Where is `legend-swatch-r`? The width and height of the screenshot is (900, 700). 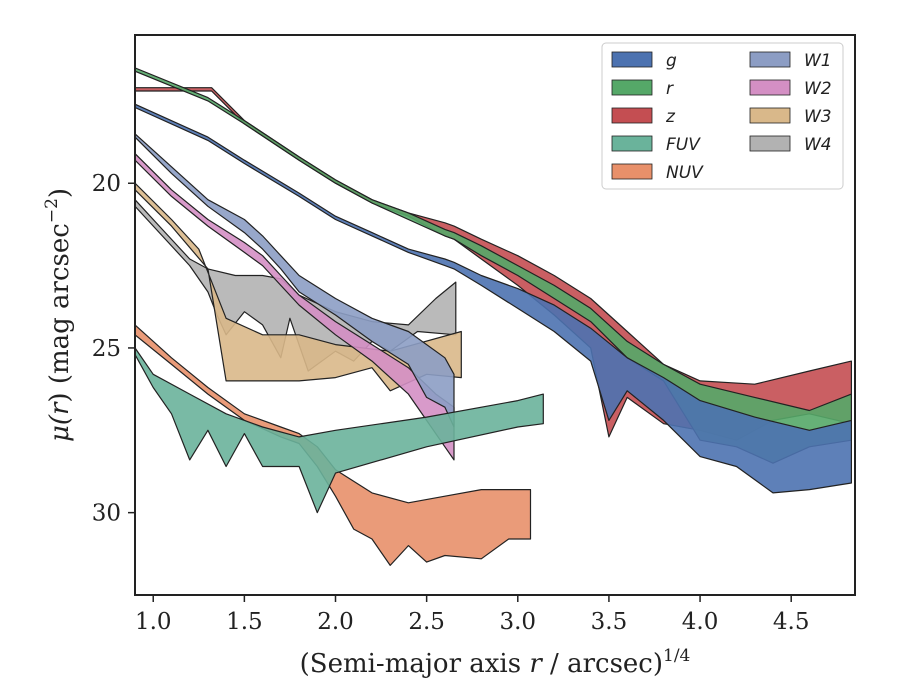 legend-swatch-r is located at coordinates (632, 87).